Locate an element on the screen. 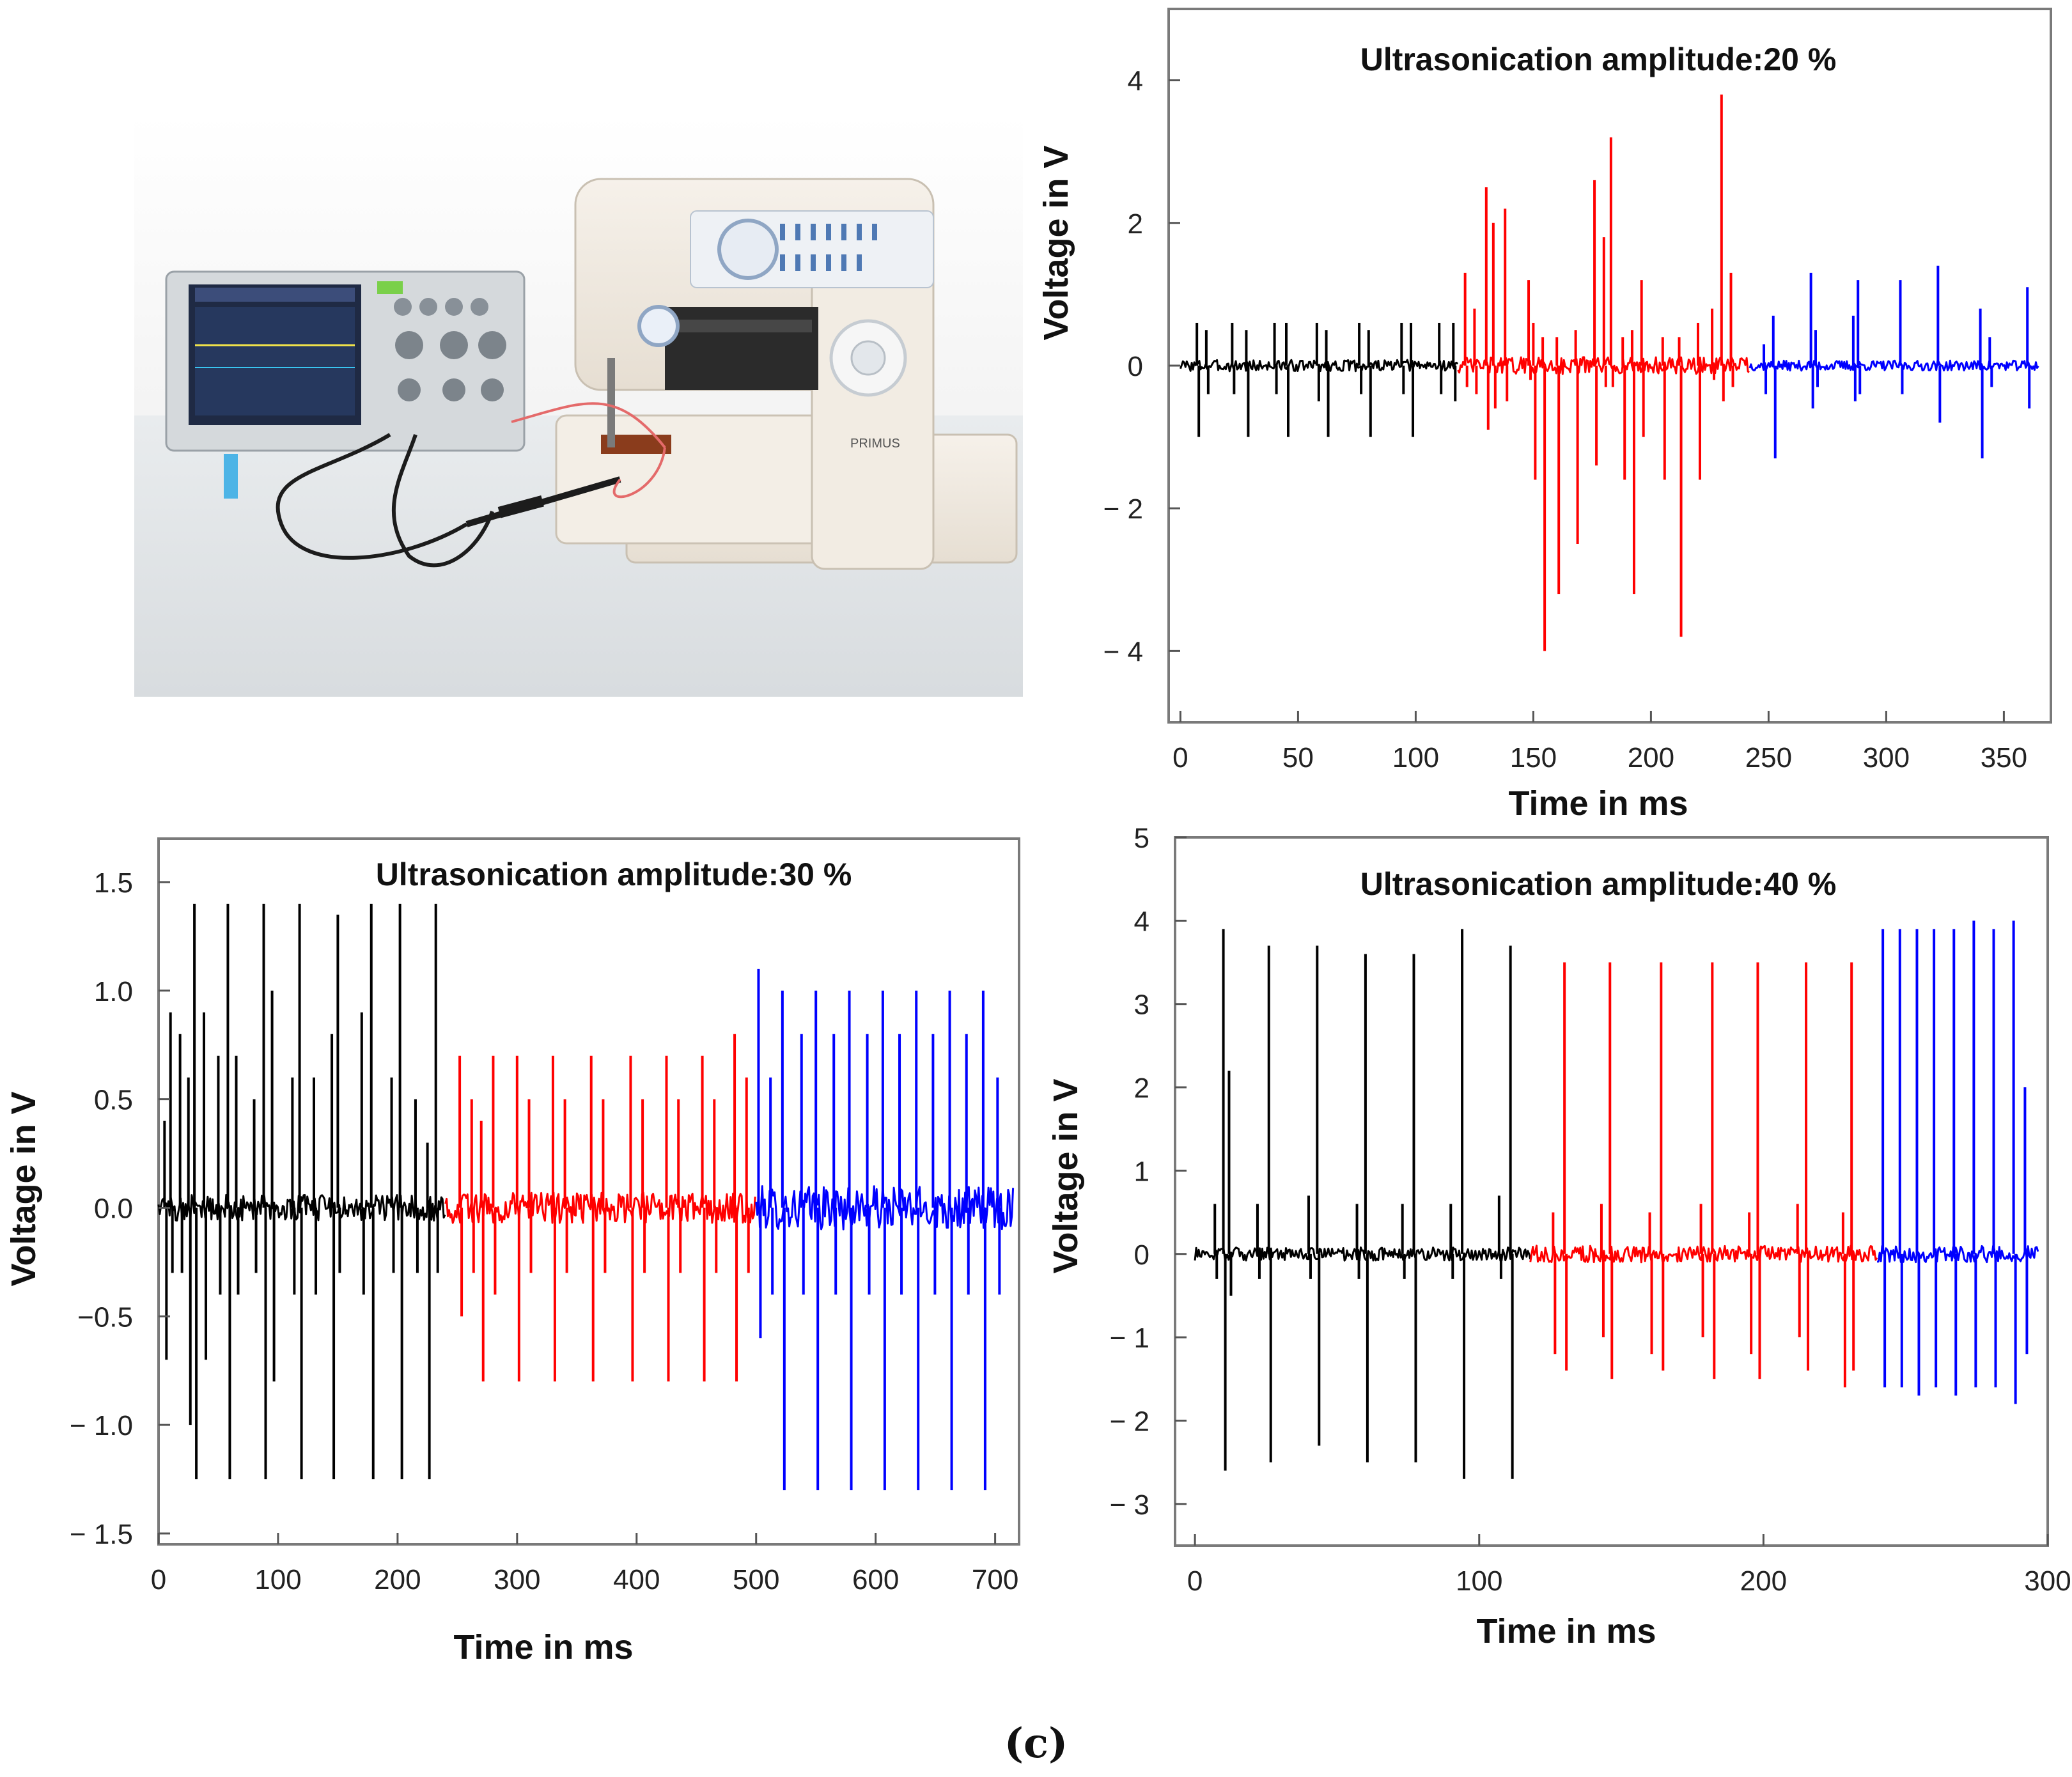 The image size is (2072, 1777). y-tick-label: −0.5 is located at coordinates (105, 1317).